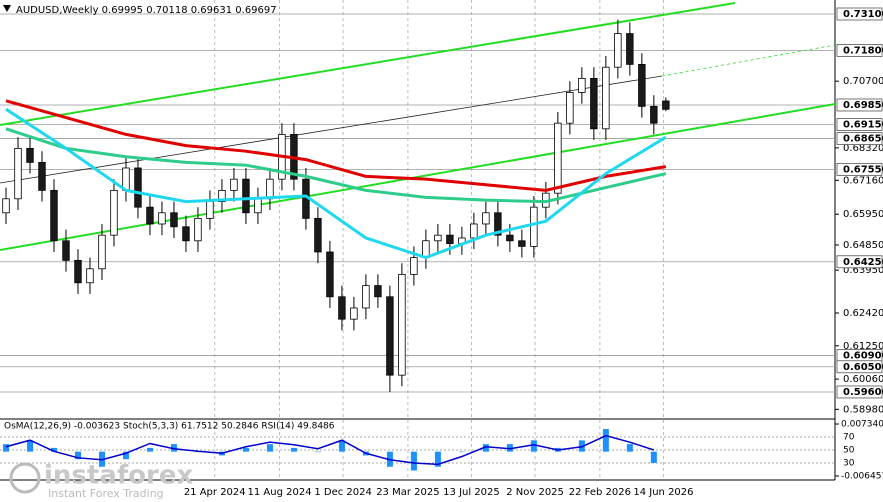 This screenshot has width=883, height=502. Describe the element at coordinates (863, 245) in the screenshot. I see `y-tick-label: 0.64850` at that location.